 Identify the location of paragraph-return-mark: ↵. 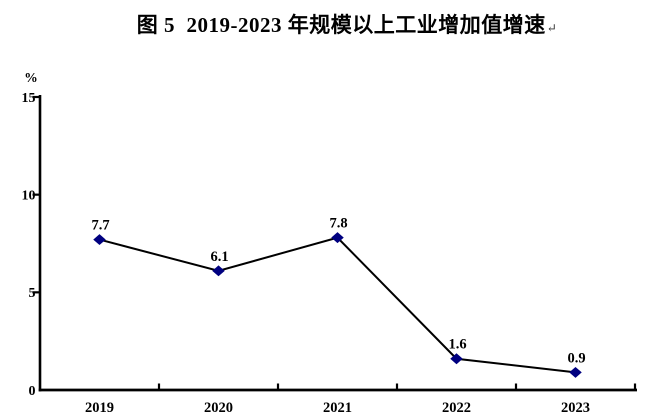
(552, 28).